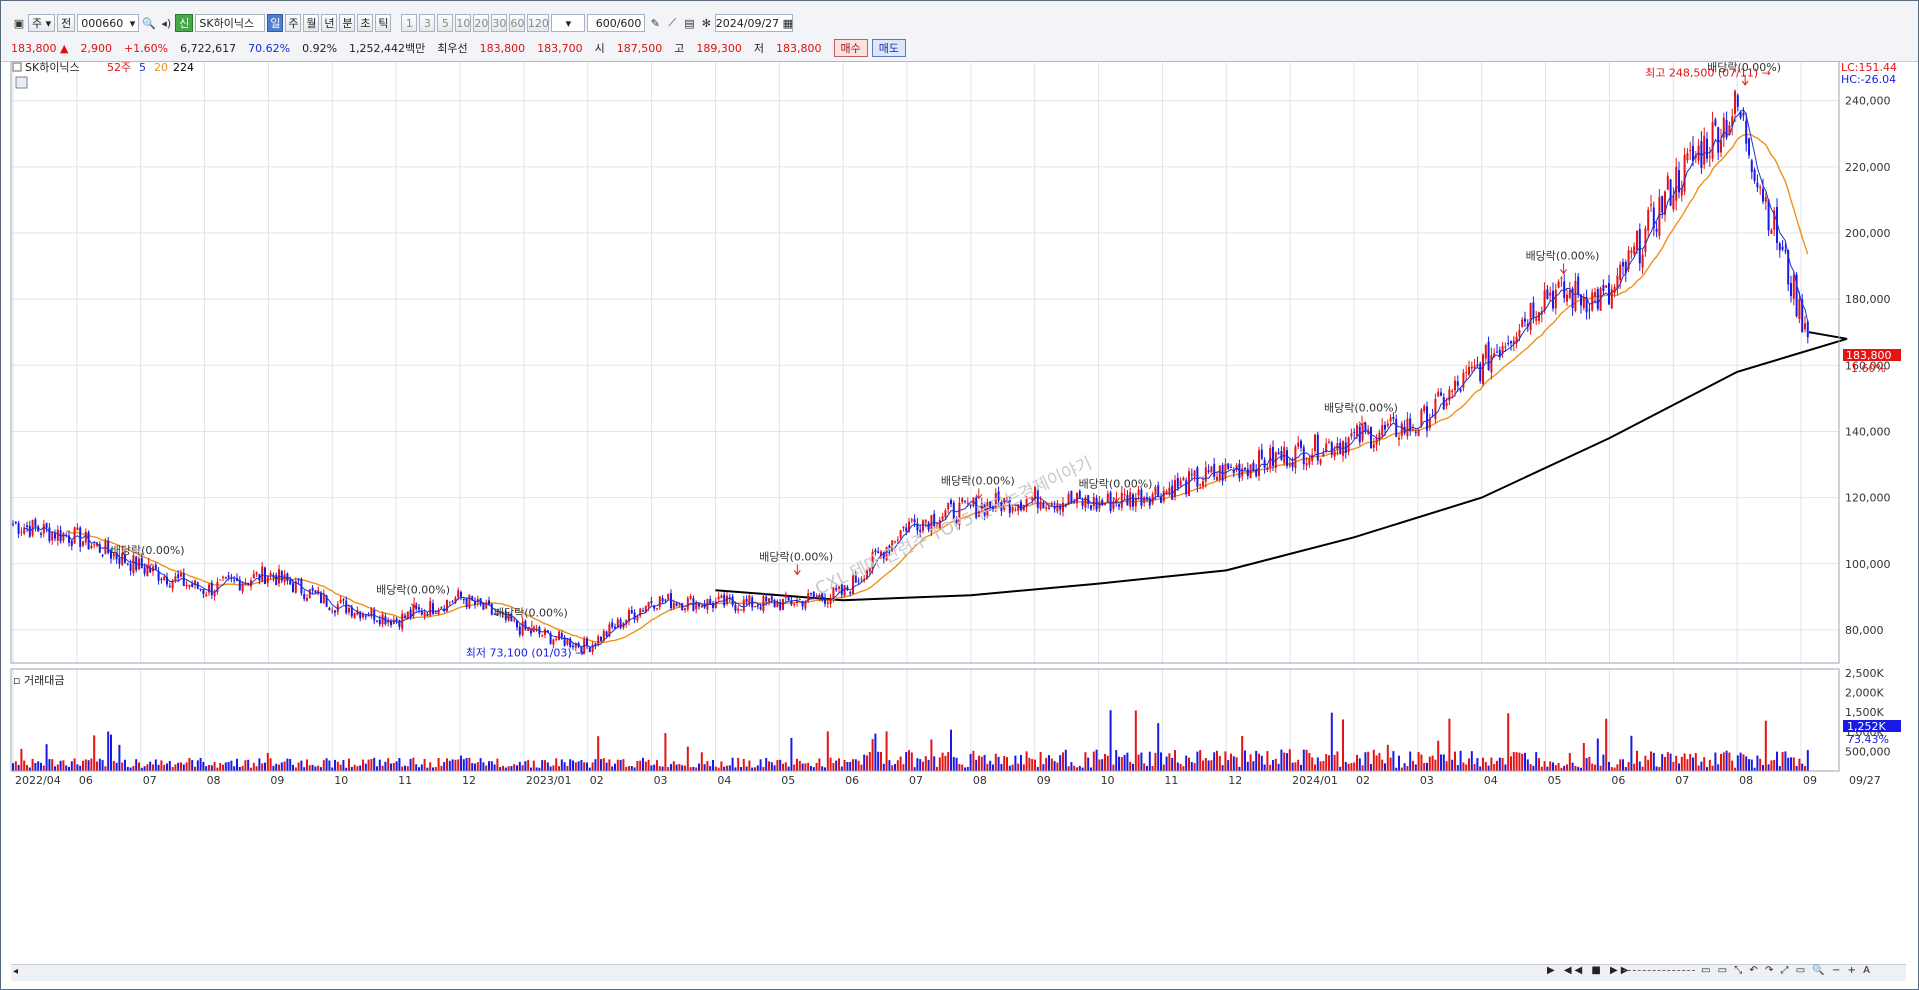 This screenshot has width=1919, height=990. What do you see at coordinates (1315, 780) in the screenshot?
I see `x-tick-label: 2024/01` at bounding box center [1315, 780].